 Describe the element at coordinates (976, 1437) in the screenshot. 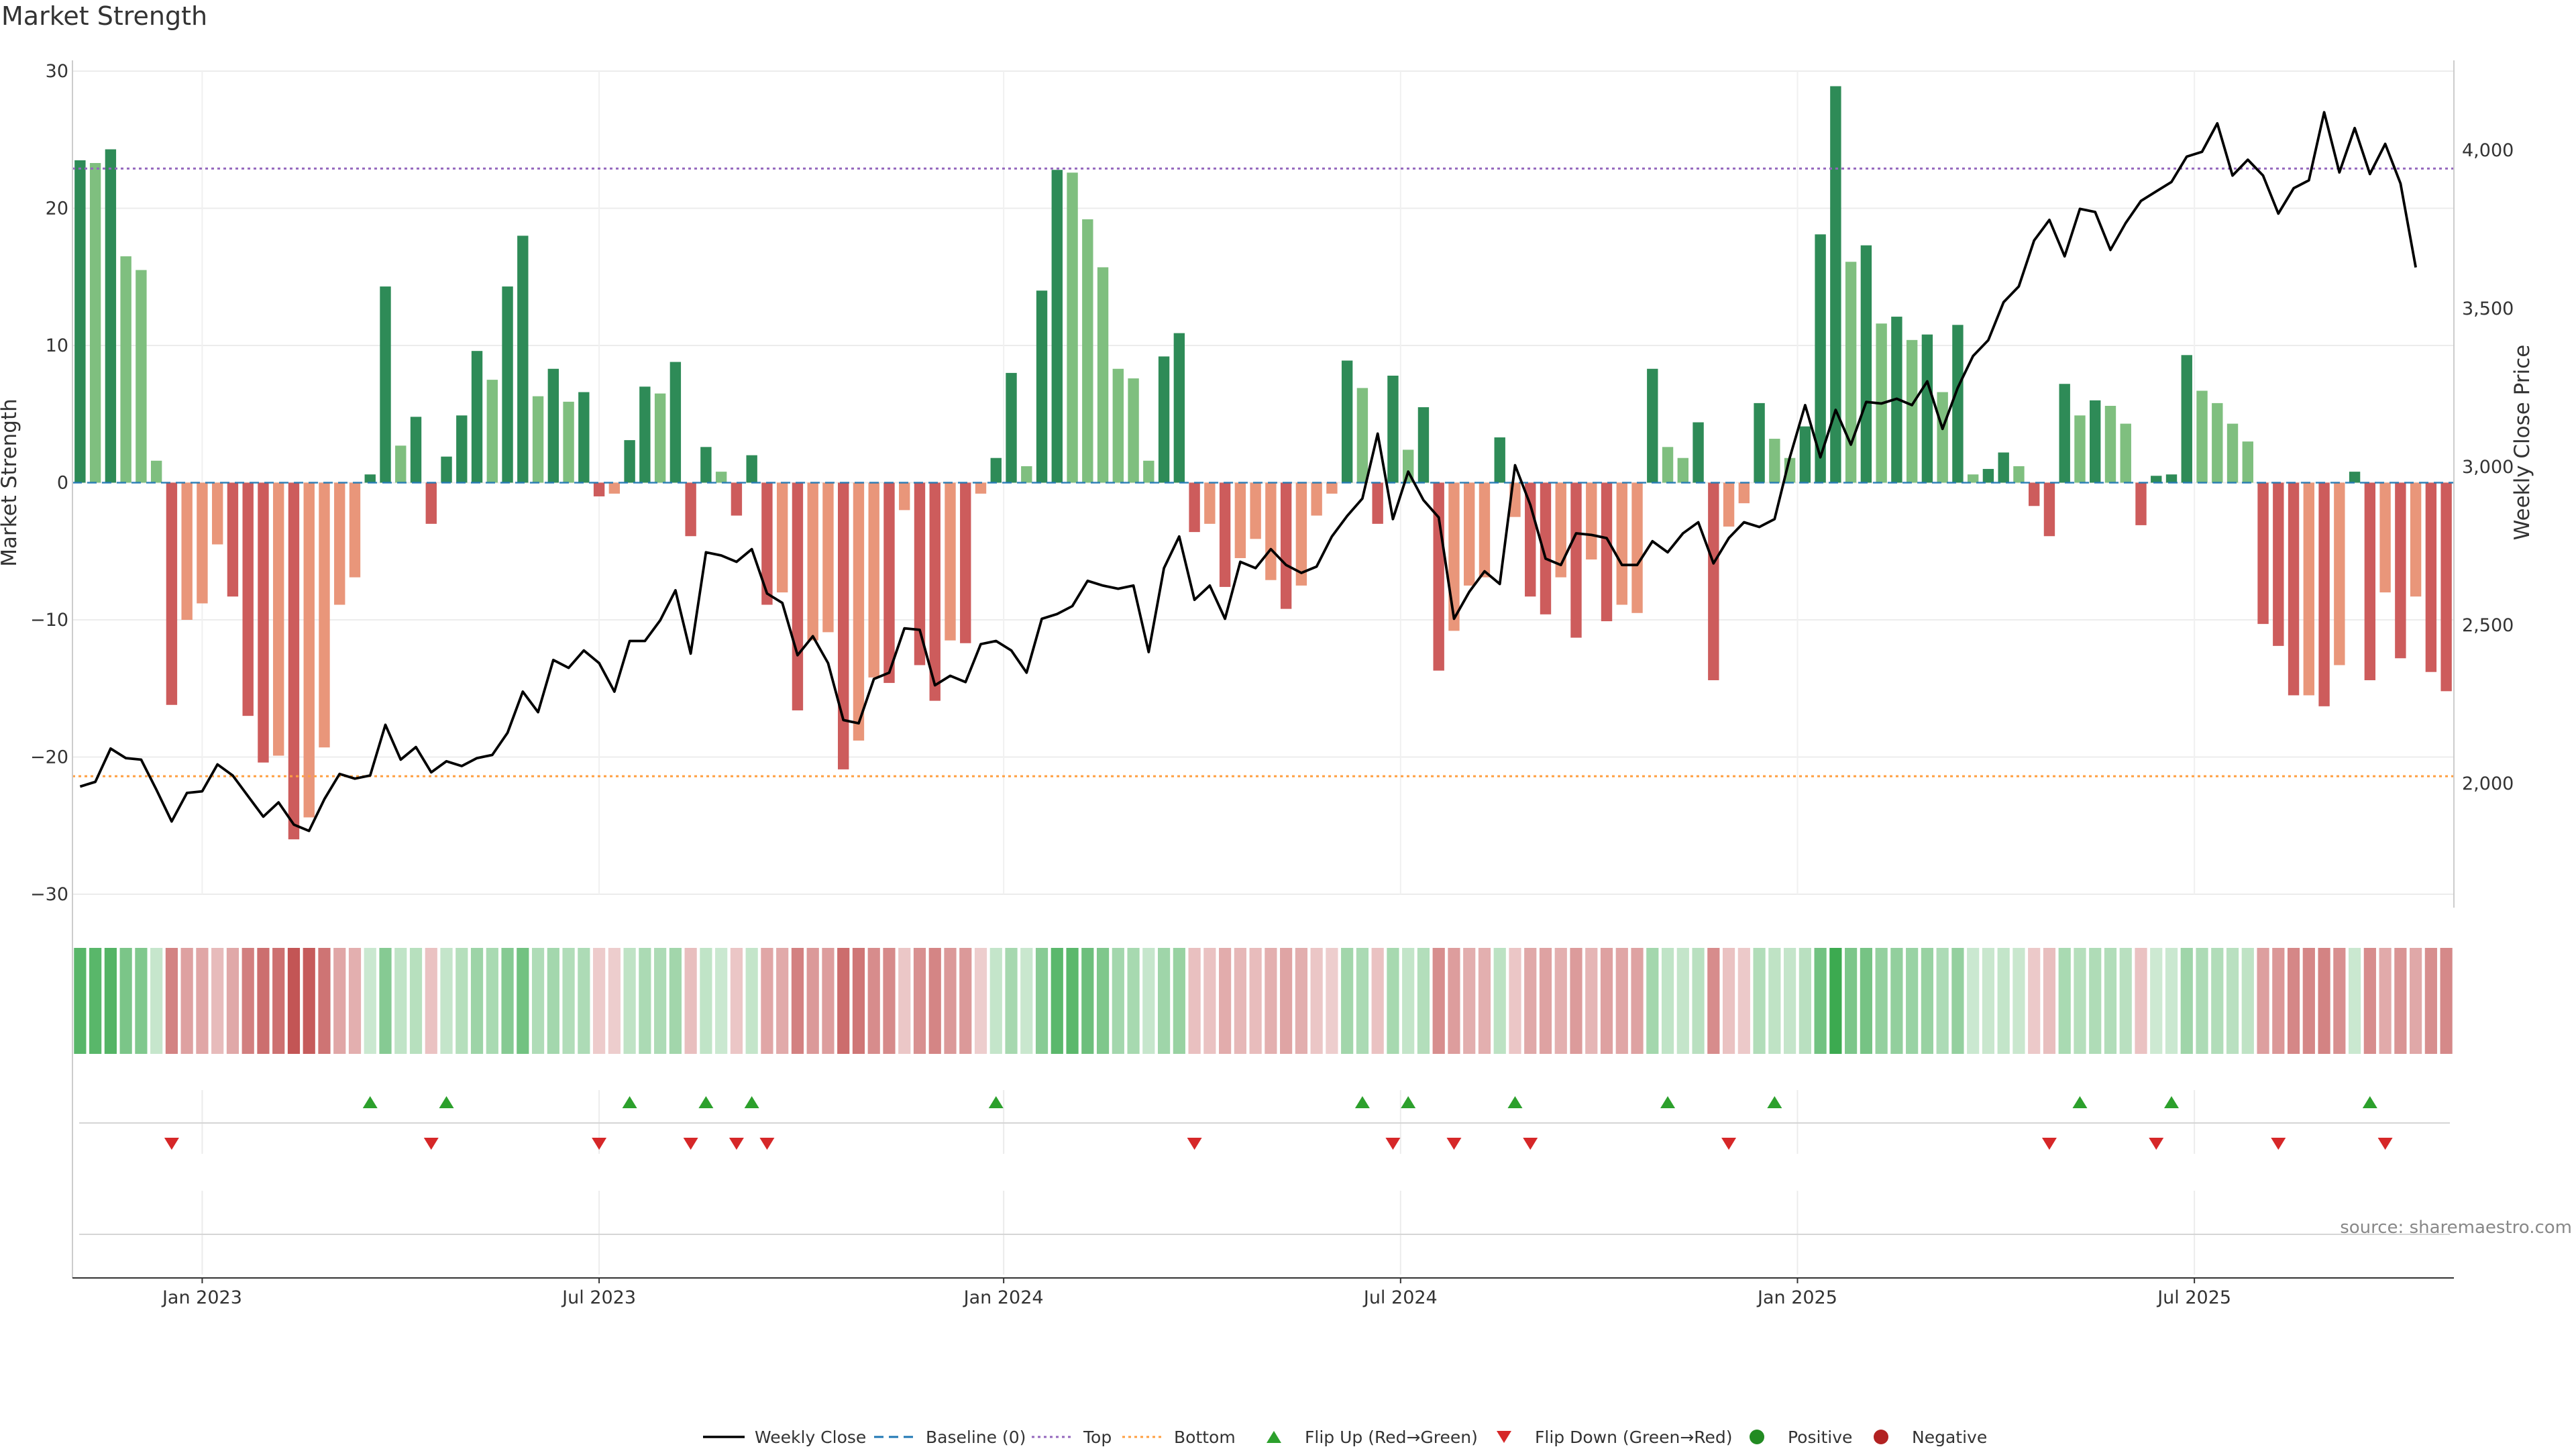

I see `legend-label-baseline: Baseline (0)` at that location.